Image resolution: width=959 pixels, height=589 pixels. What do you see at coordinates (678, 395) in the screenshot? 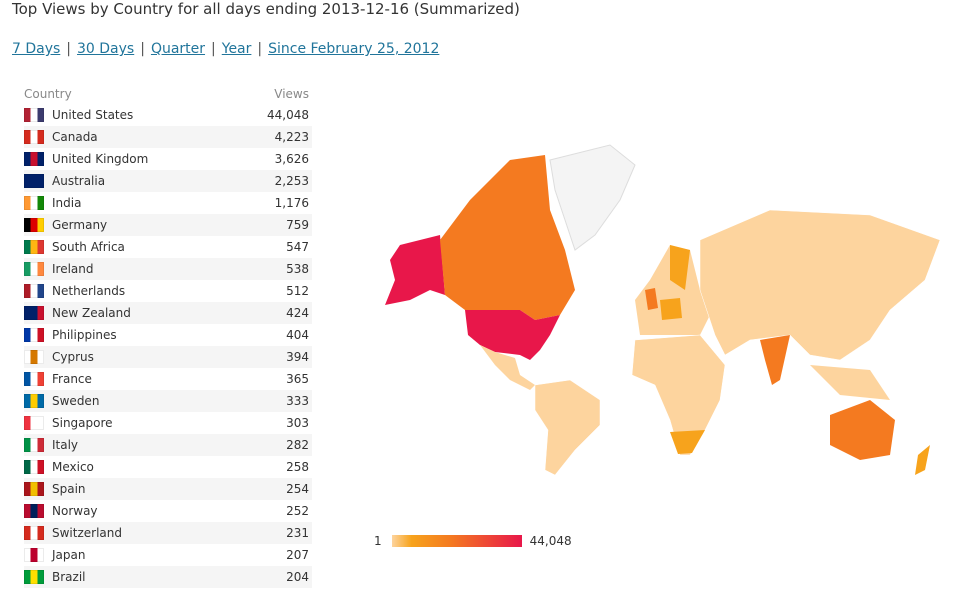
I see `africa` at bounding box center [678, 395].